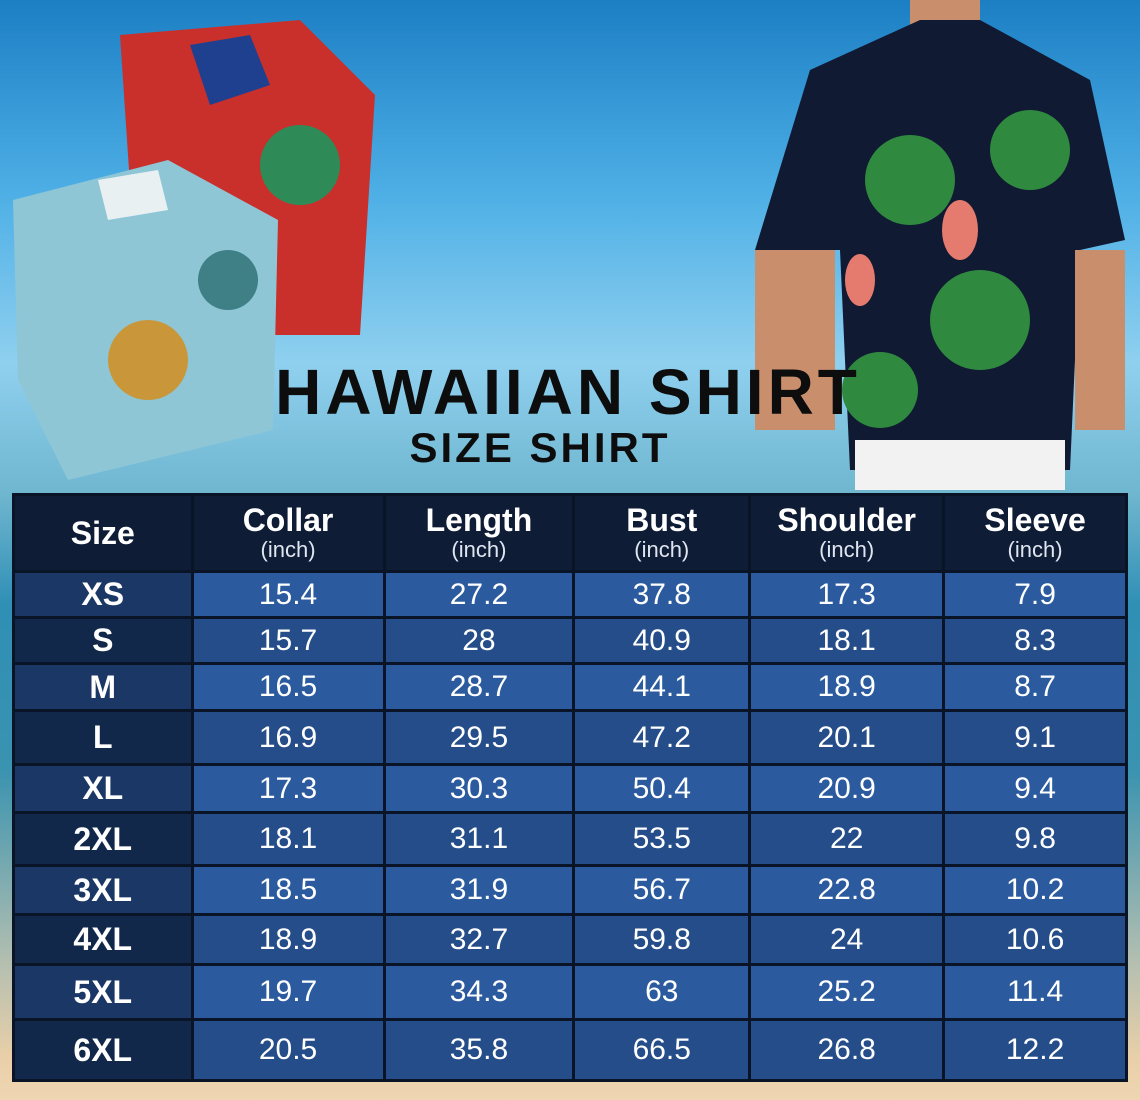 Image resolution: width=1140 pixels, height=1100 pixels. What do you see at coordinates (1035, 520) in the screenshot?
I see `column-header-label: Sleeve` at bounding box center [1035, 520].